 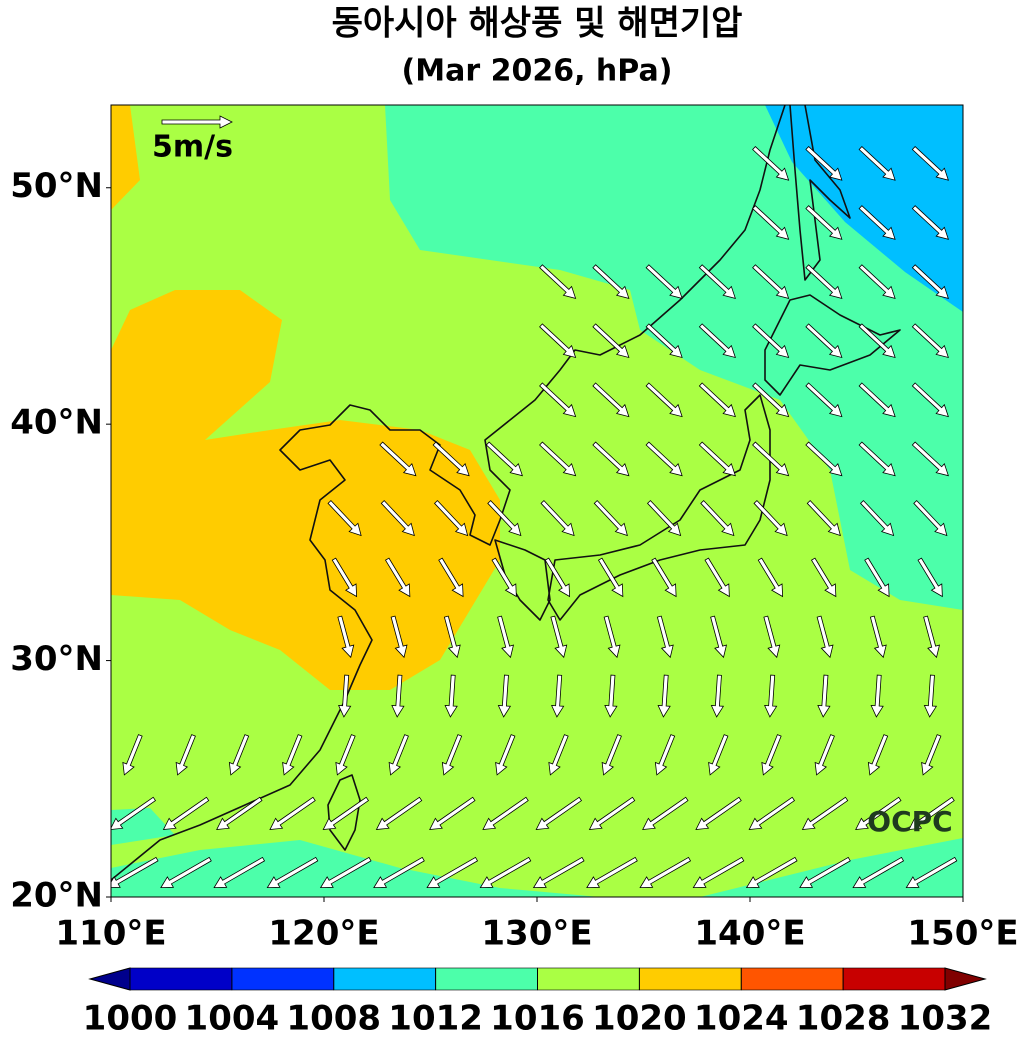 What do you see at coordinates (333, 1019) in the screenshot?
I see `colorbar-label: 1008` at bounding box center [333, 1019].